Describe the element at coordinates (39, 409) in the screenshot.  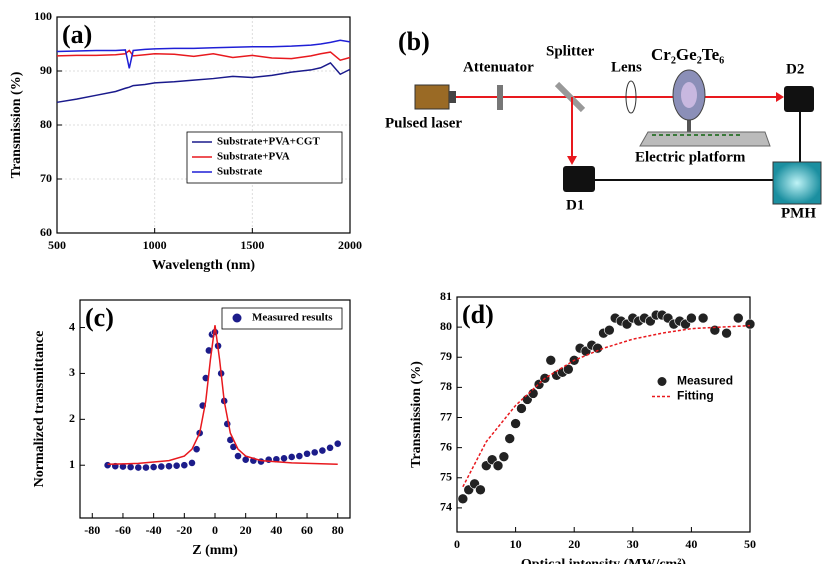
I see `y-axis-label: Normalized transmittance` at that location.